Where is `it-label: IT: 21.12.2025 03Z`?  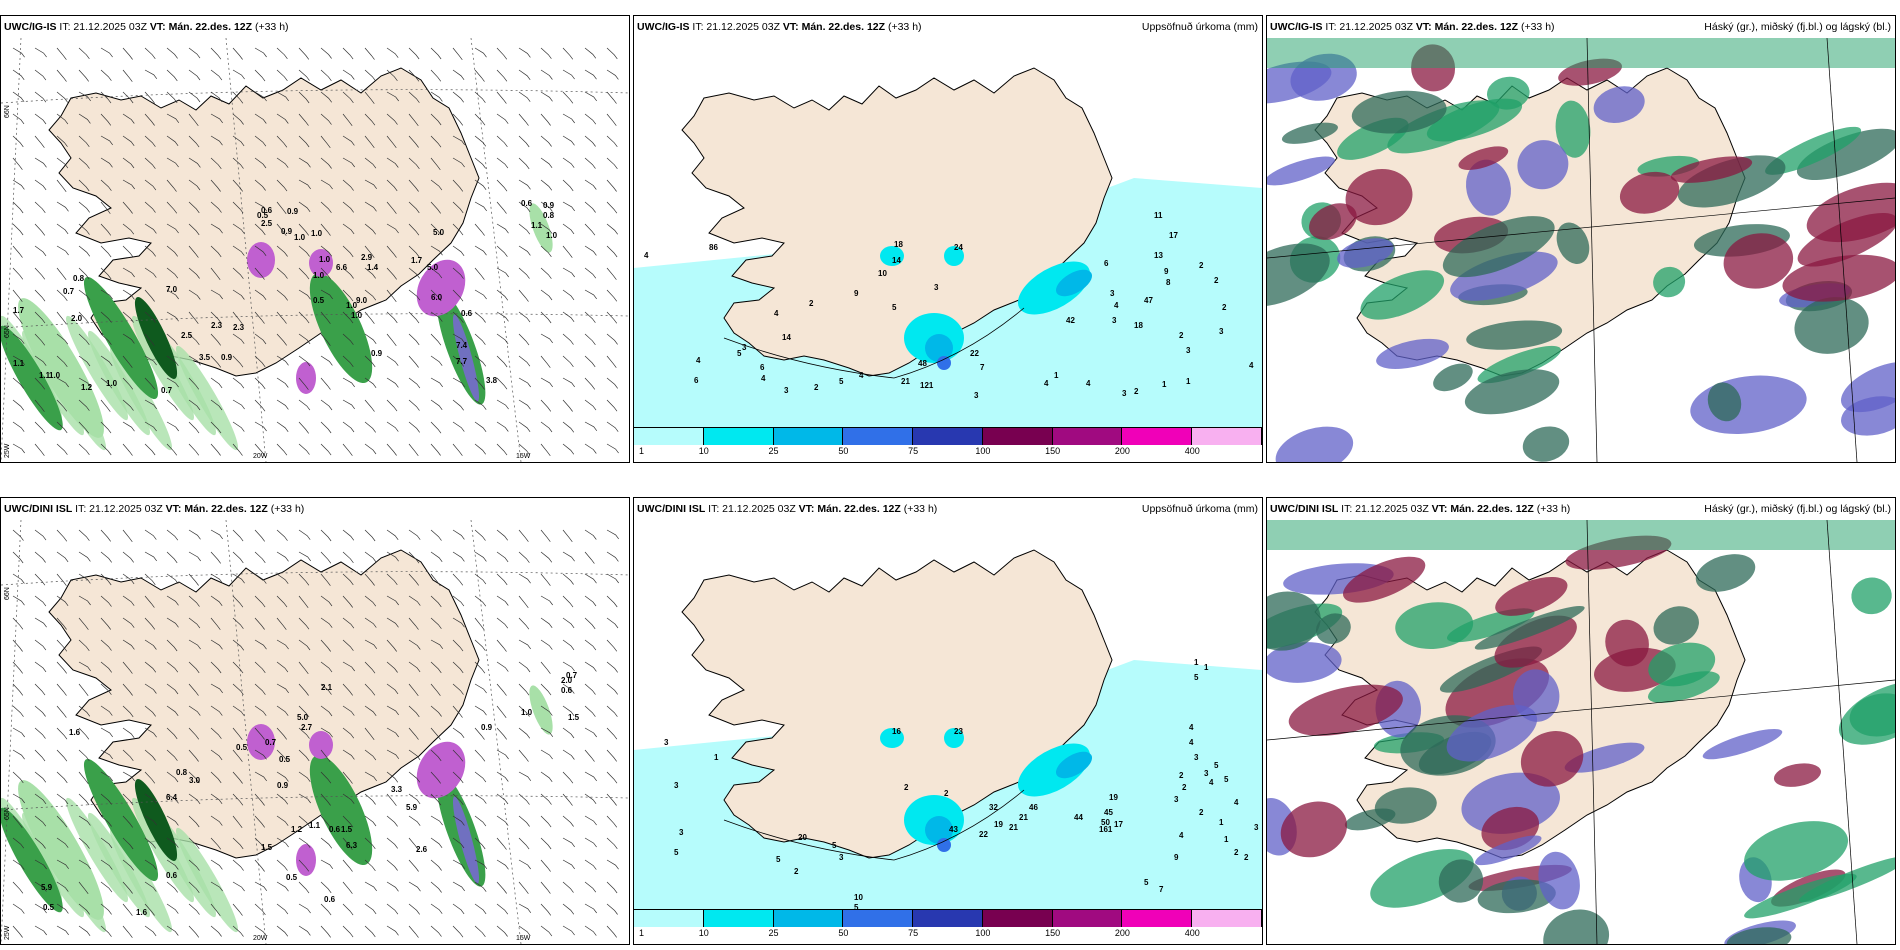
it-label: IT: 21.12.2025 03Z is located at coordinates (103, 27).